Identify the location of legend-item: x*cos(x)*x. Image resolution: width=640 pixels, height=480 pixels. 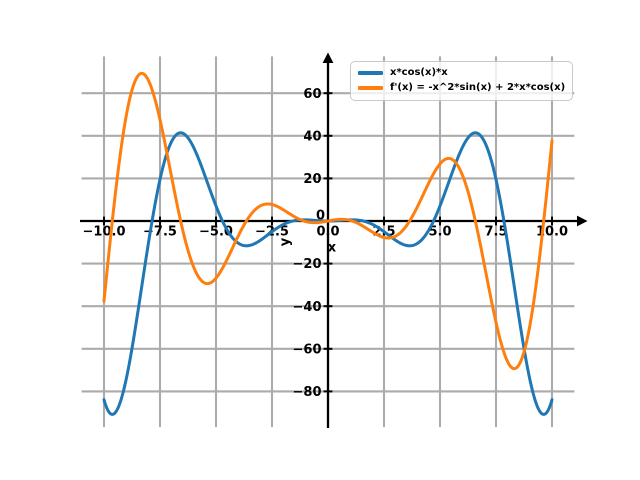
(461, 73).